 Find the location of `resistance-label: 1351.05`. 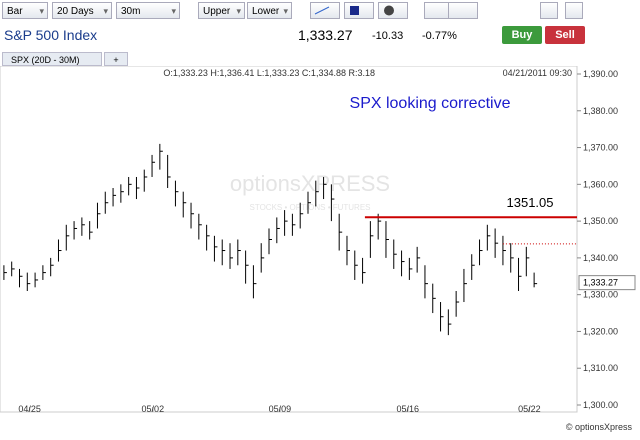

resistance-label: 1351.05 is located at coordinates (530, 202).